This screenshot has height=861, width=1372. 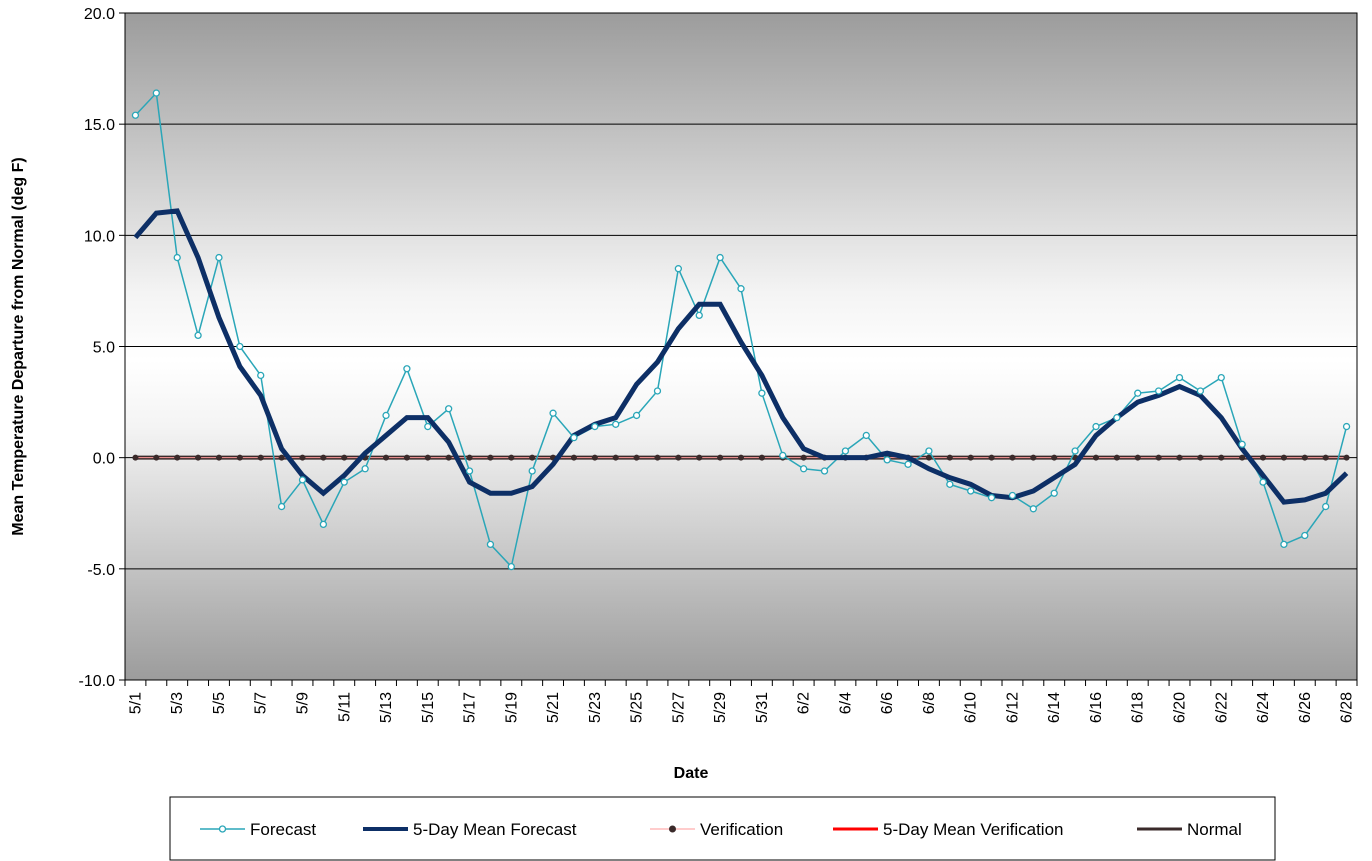 I want to click on x-tick-label: 6/22, so click(x=1221, y=707).